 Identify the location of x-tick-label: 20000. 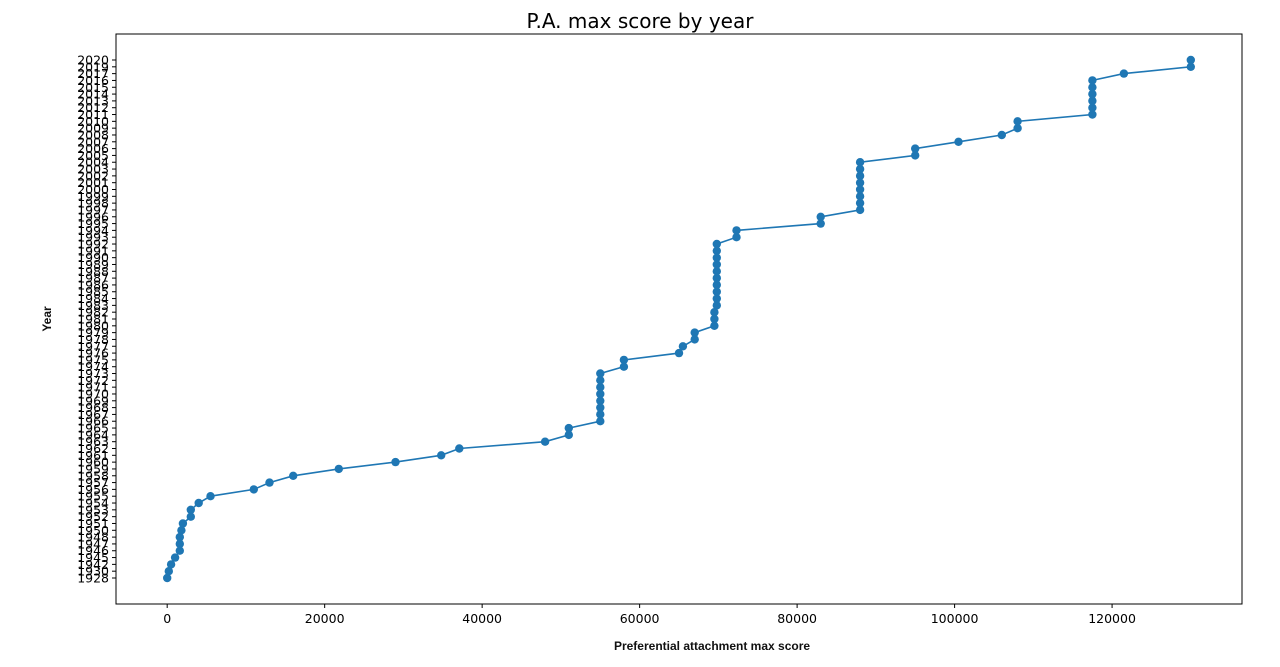
(325, 618).